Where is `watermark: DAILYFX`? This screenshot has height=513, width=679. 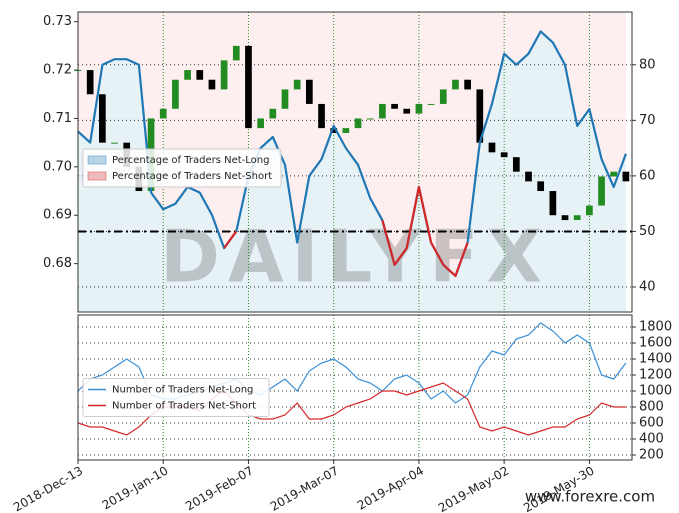 watermark: DAILYFX is located at coordinates (355, 257).